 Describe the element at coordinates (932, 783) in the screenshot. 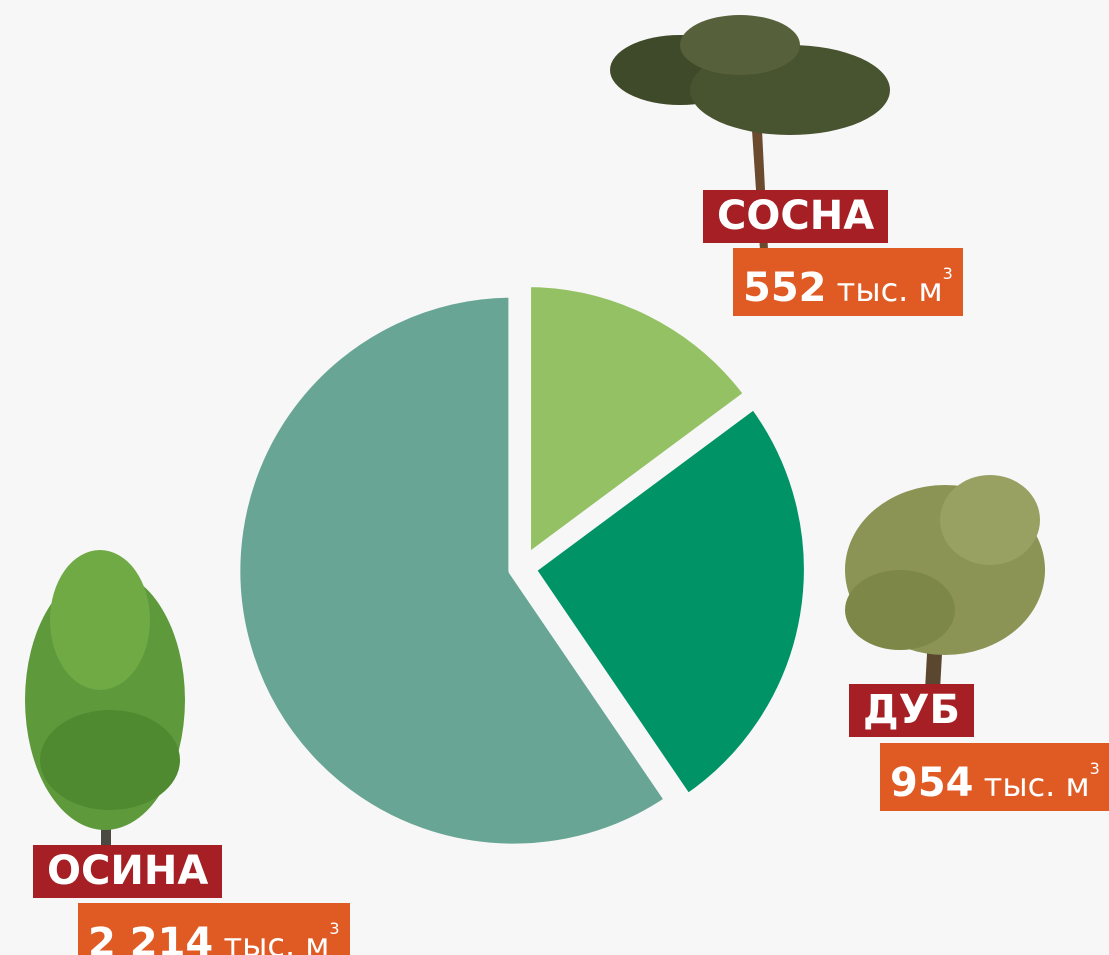

I see `value-number: 954` at that location.